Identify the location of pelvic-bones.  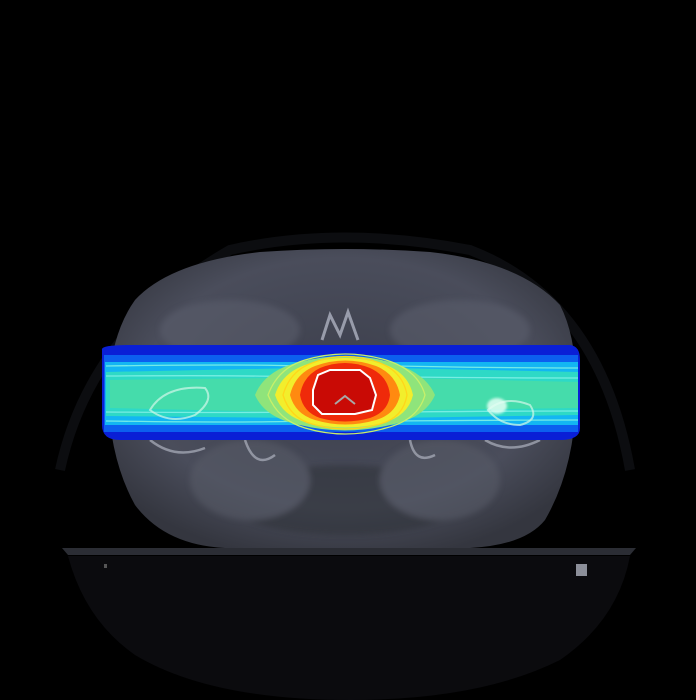
(345, 450).